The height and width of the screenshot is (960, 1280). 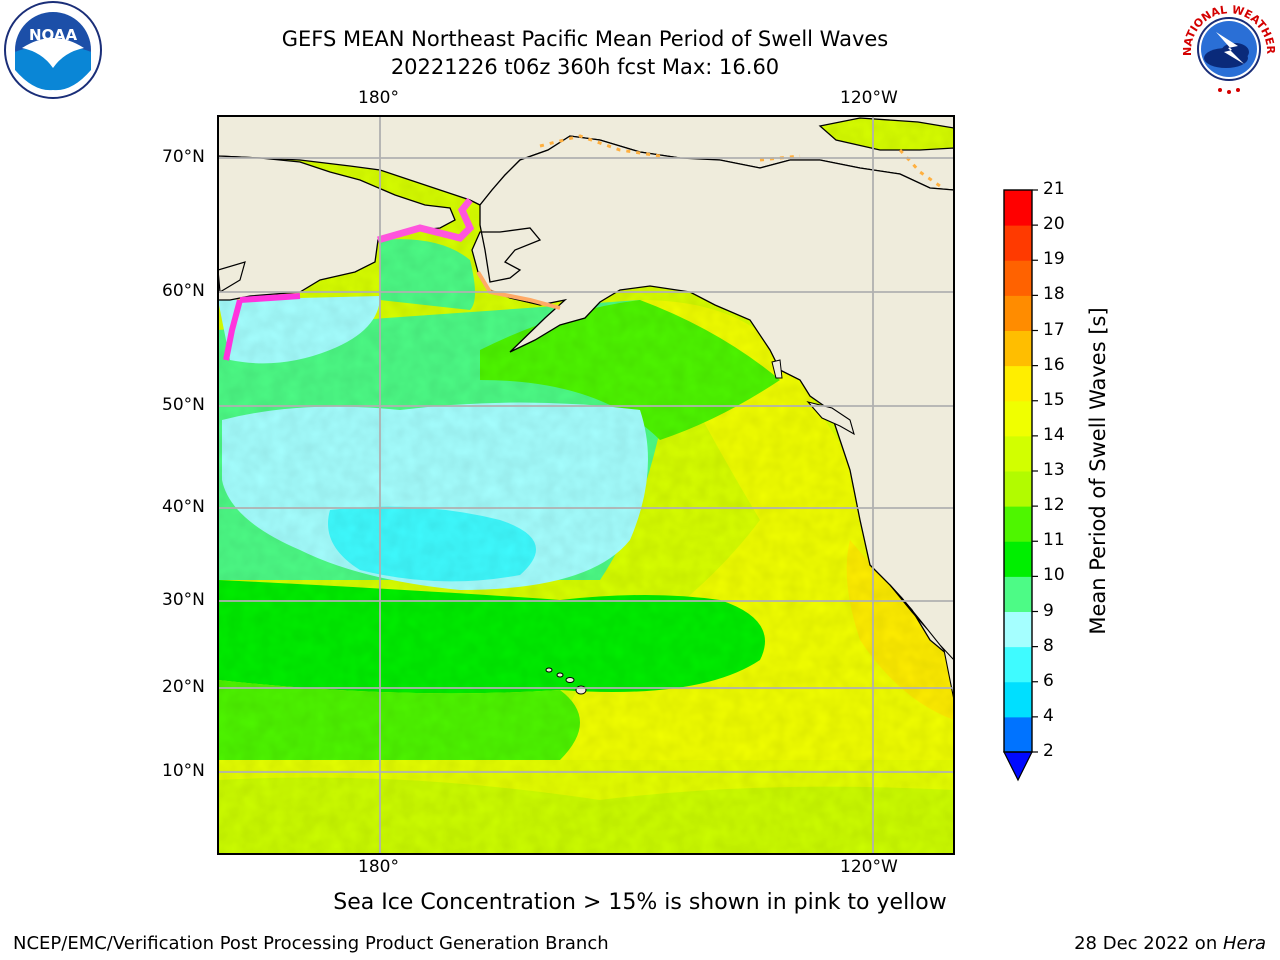 What do you see at coordinates (1054, 540) in the screenshot?
I see `colorbar-tick-label: 11` at bounding box center [1054, 540].